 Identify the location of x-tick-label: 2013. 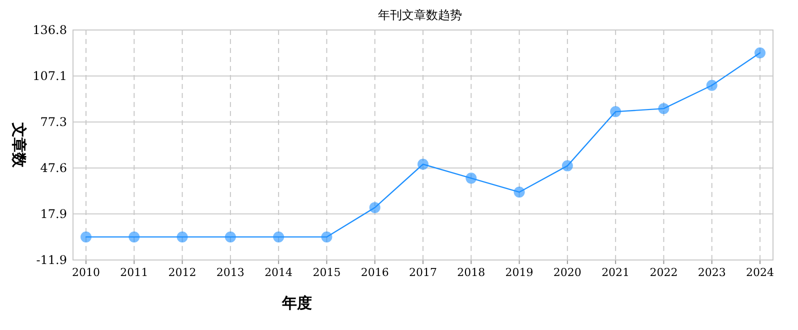
(230, 272).